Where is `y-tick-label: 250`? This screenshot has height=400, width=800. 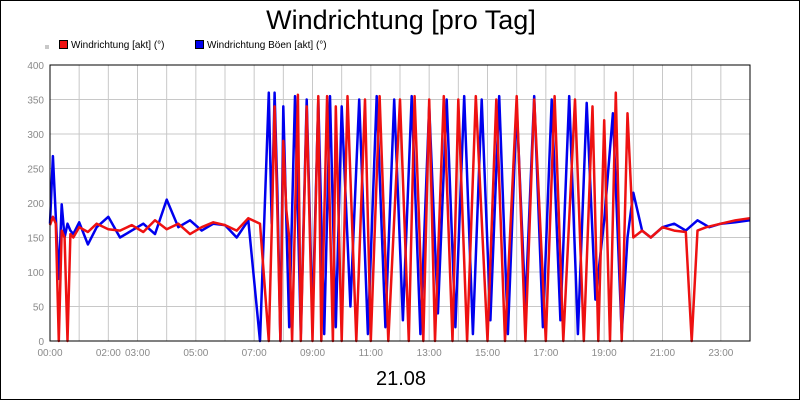 y-tick-label: 250 is located at coordinates (35, 170).